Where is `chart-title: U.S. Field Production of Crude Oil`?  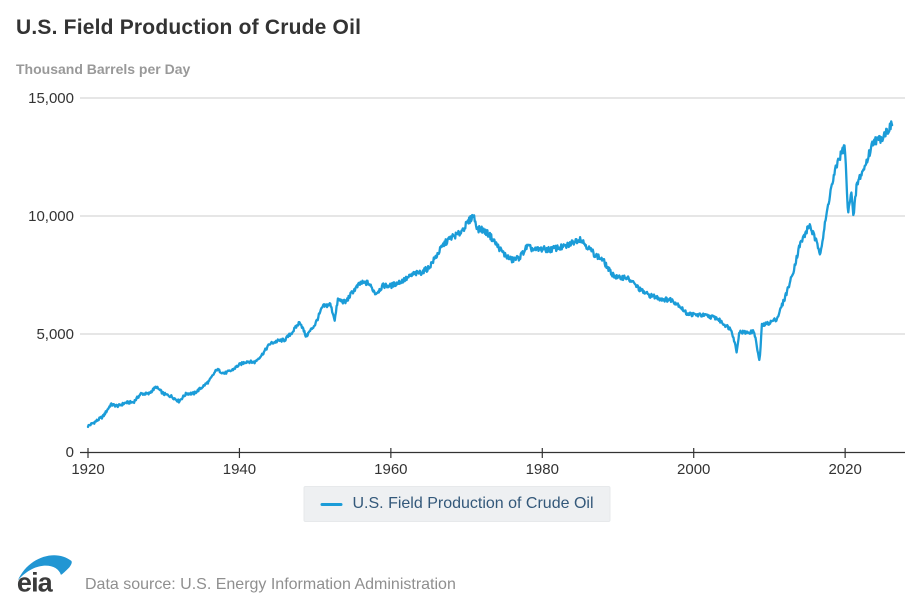
chart-title: U.S. Field Production of Crude Oil is located at coordinates (189, 27).